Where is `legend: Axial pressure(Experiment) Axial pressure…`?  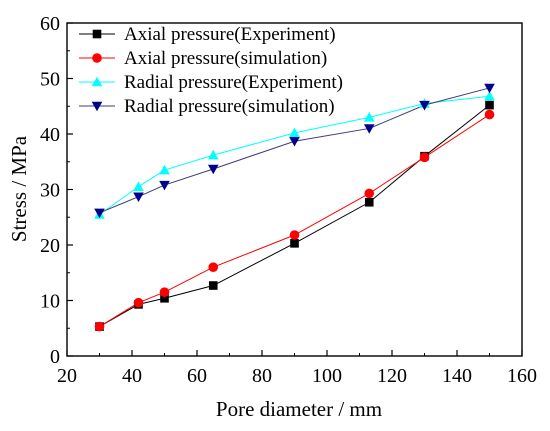 legend: Axial pressure(Experiment) Axial pressure… is located at coordinates (211, 70).